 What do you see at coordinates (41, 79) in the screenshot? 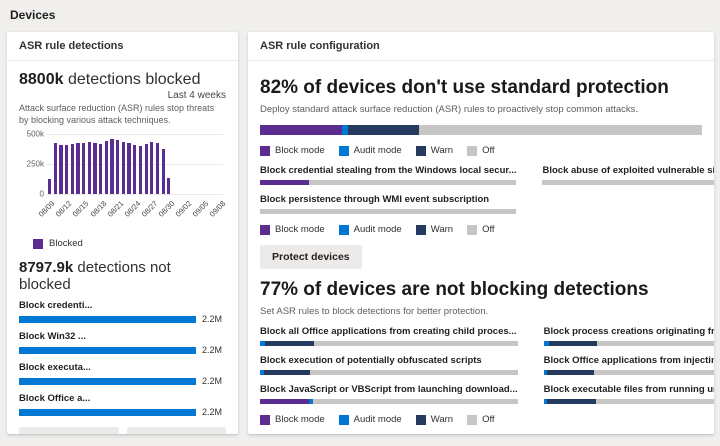
I see `detections-blocked-value: 8800k` at bounding box center [41, 79].